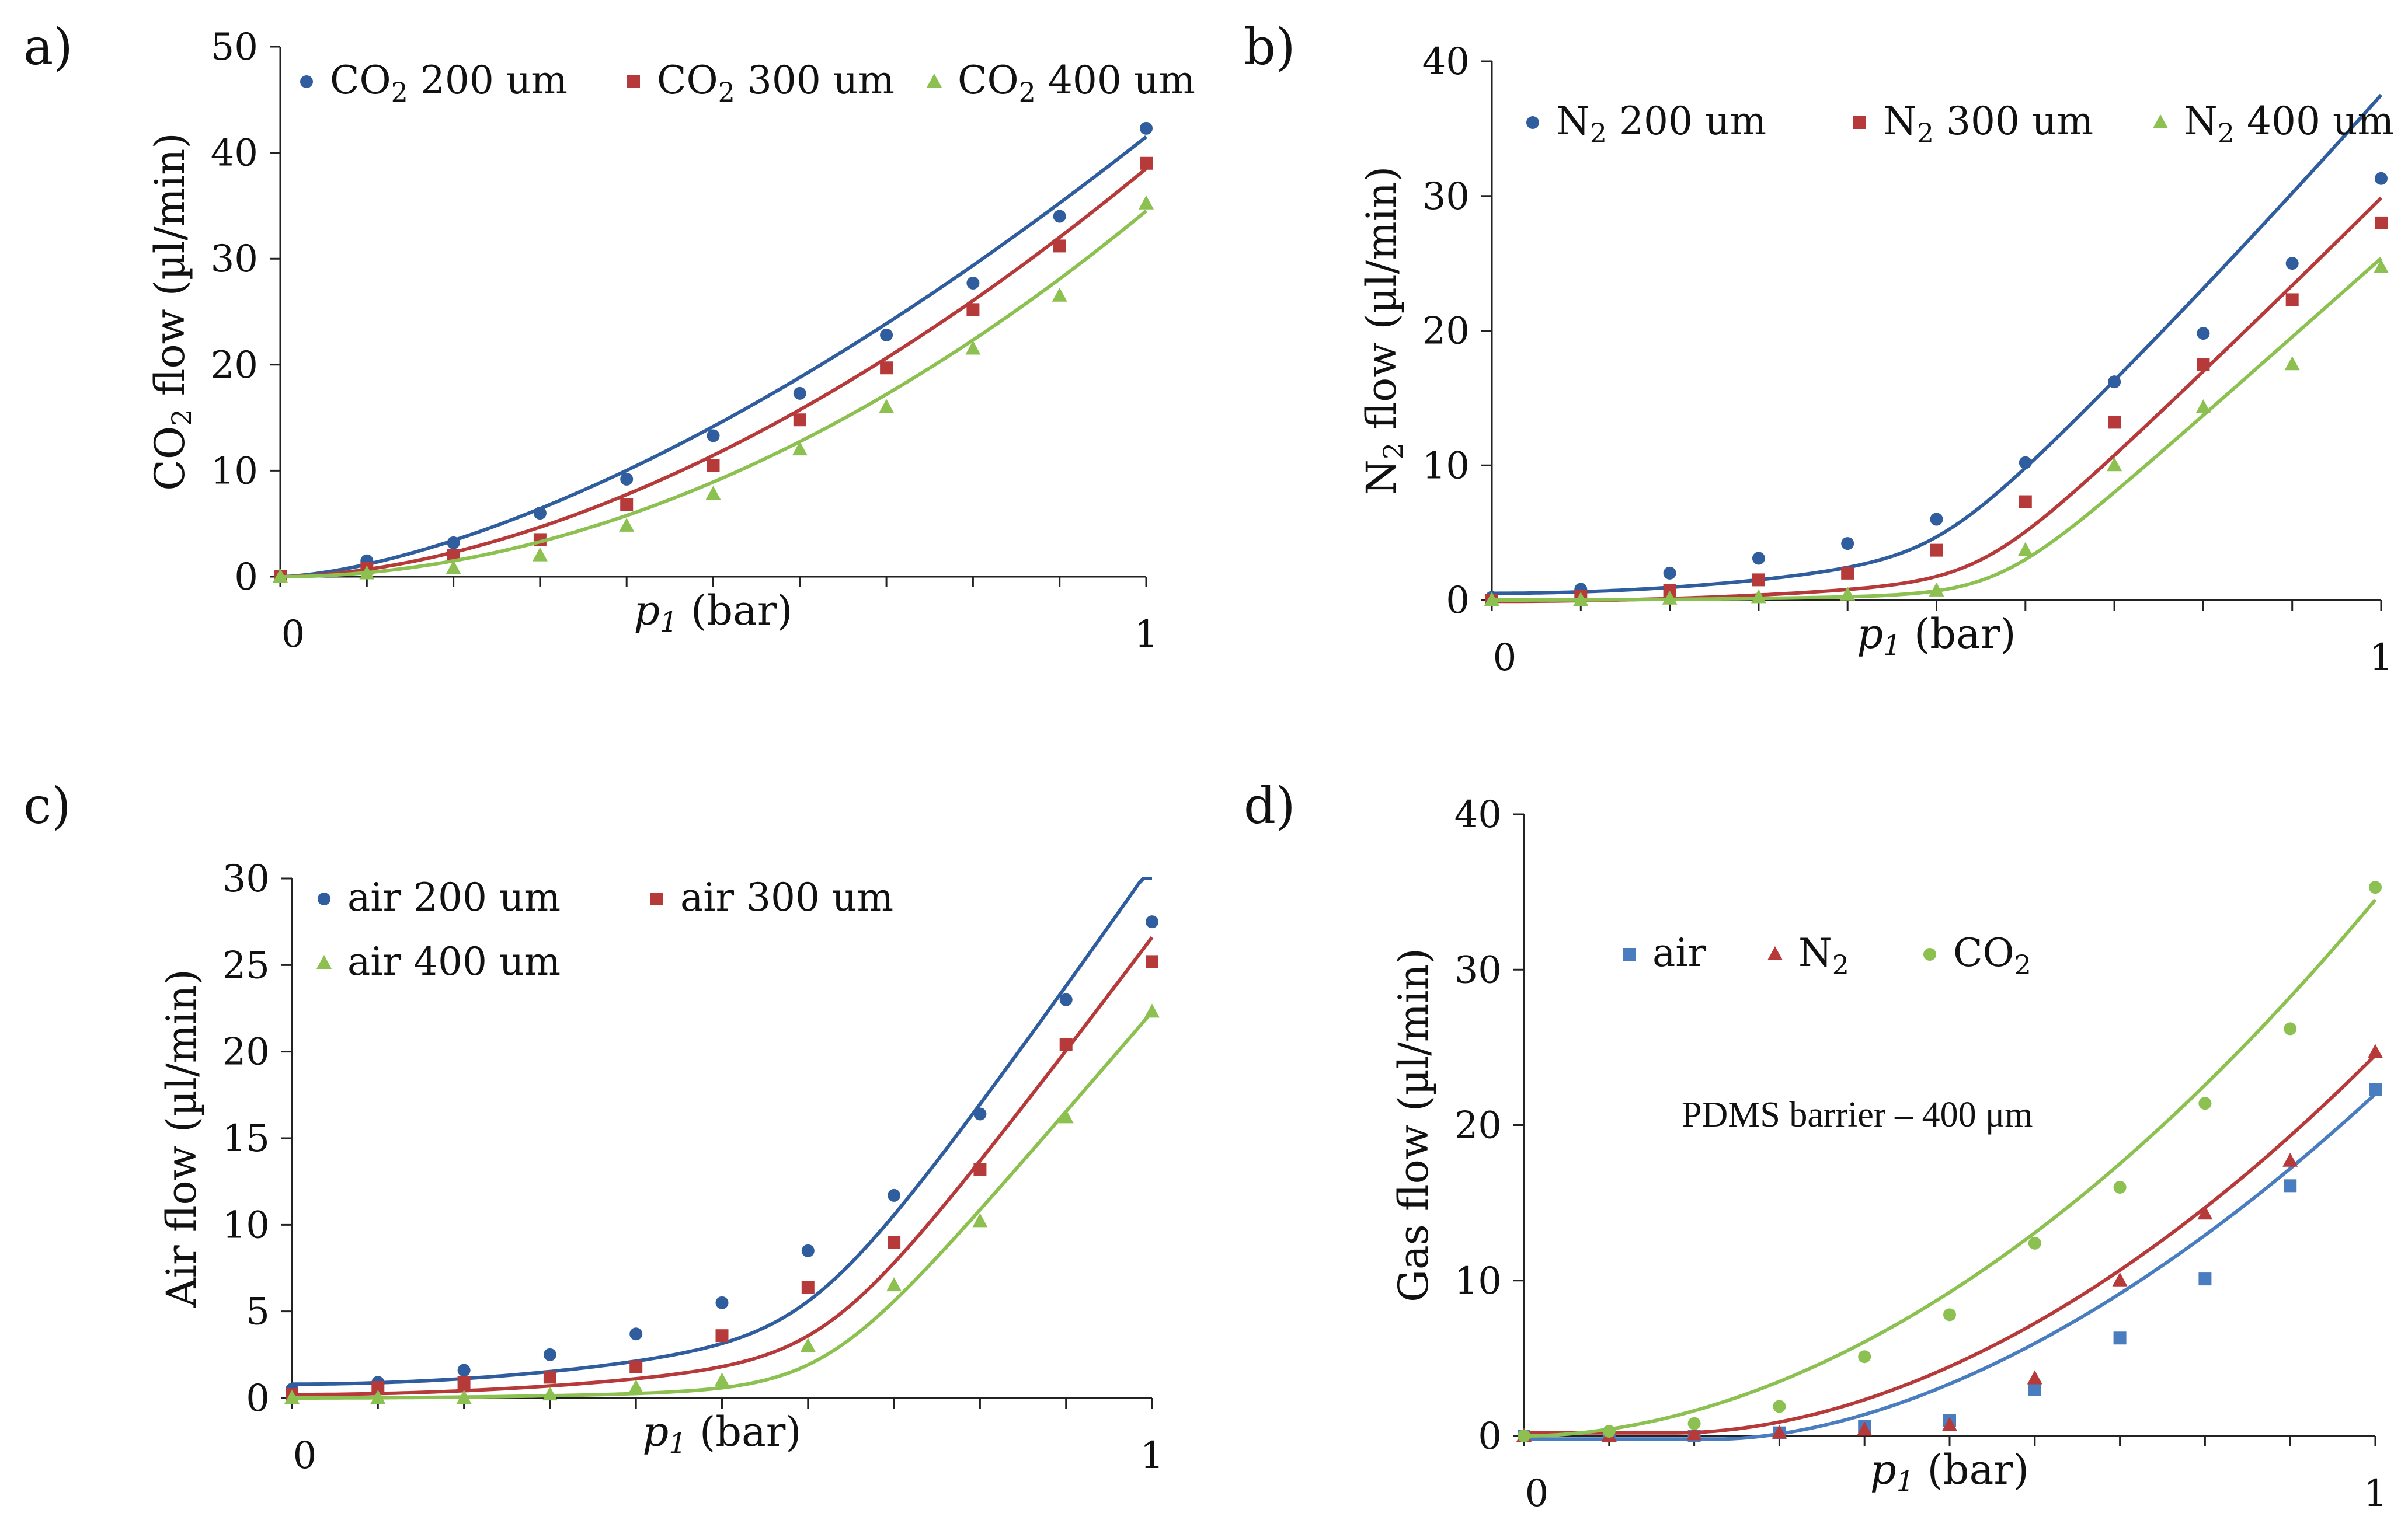  Describe the element at coordinates (449, 83) in the screenshot. I see `legend-label: CO2 200 um` at that location.